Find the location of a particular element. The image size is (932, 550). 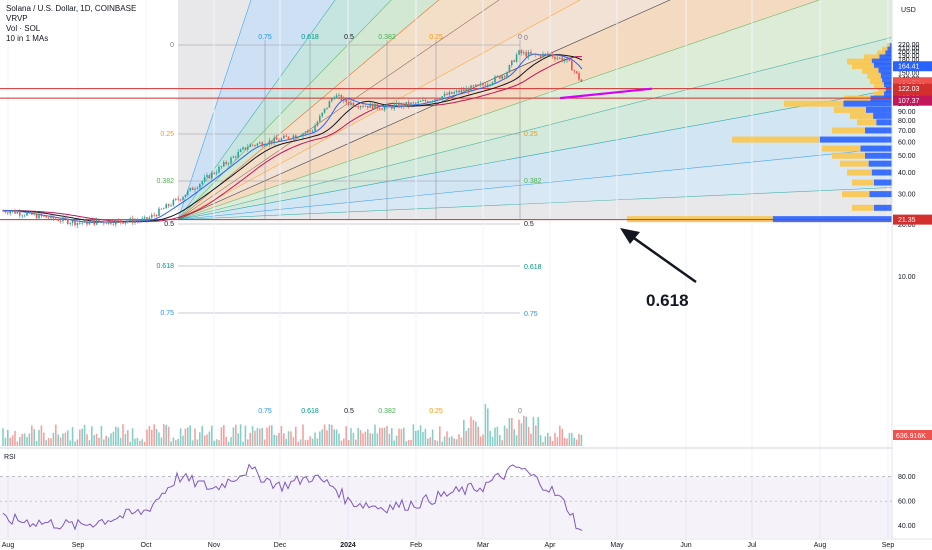

volume-bars is located at coordinates (292, 425).